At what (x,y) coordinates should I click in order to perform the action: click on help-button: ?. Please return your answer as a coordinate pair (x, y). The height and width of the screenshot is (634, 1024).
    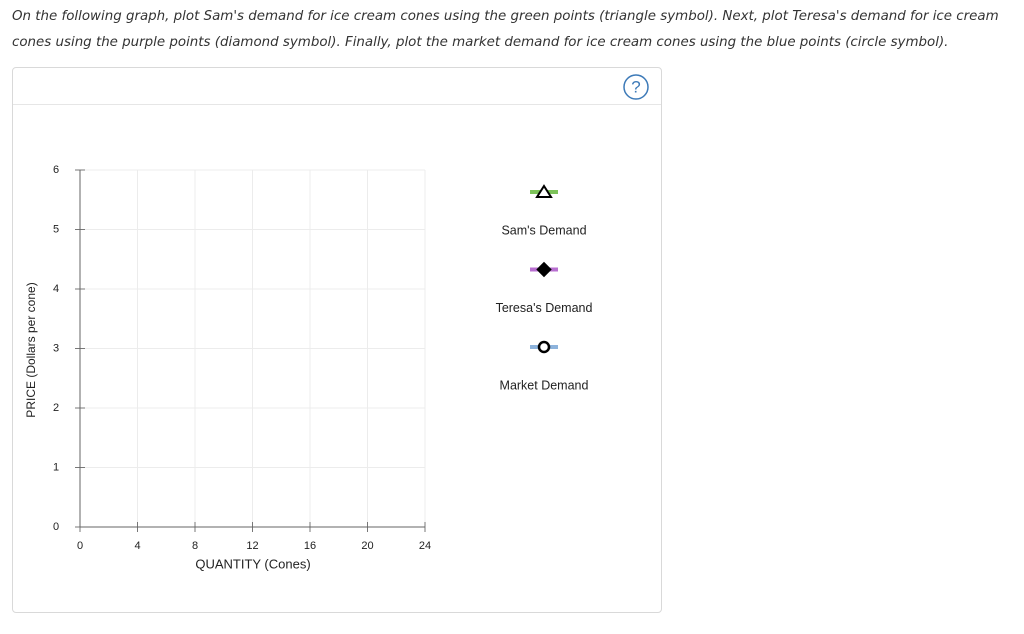
    Looking at the image, I should click on (636, 87).